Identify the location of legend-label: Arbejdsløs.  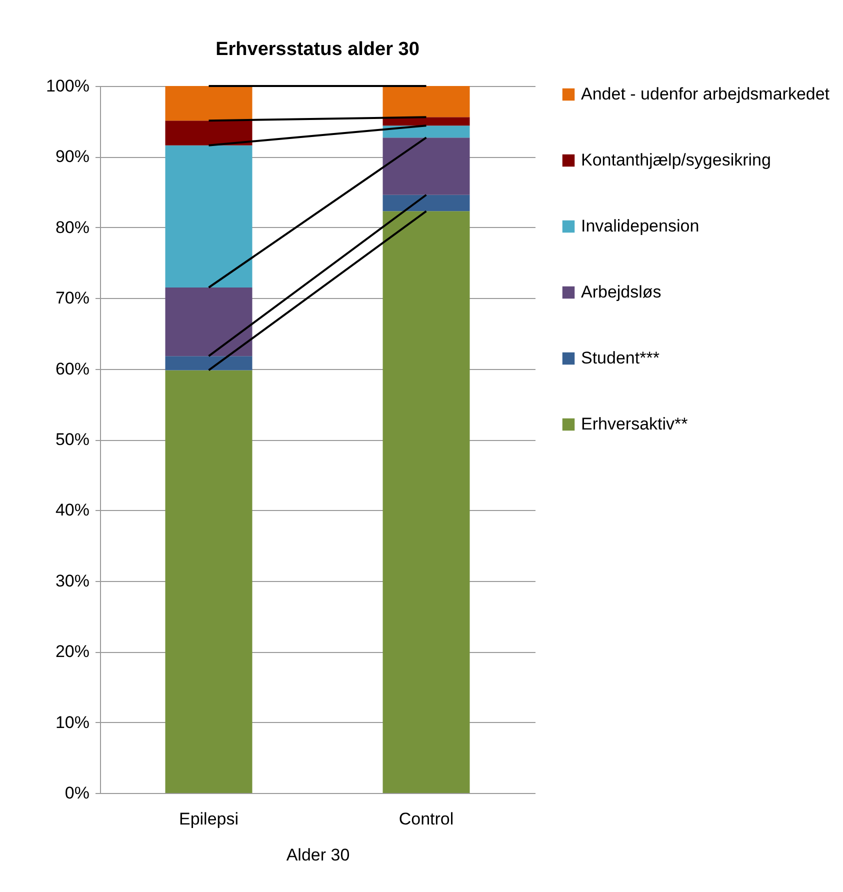
(621, 292).